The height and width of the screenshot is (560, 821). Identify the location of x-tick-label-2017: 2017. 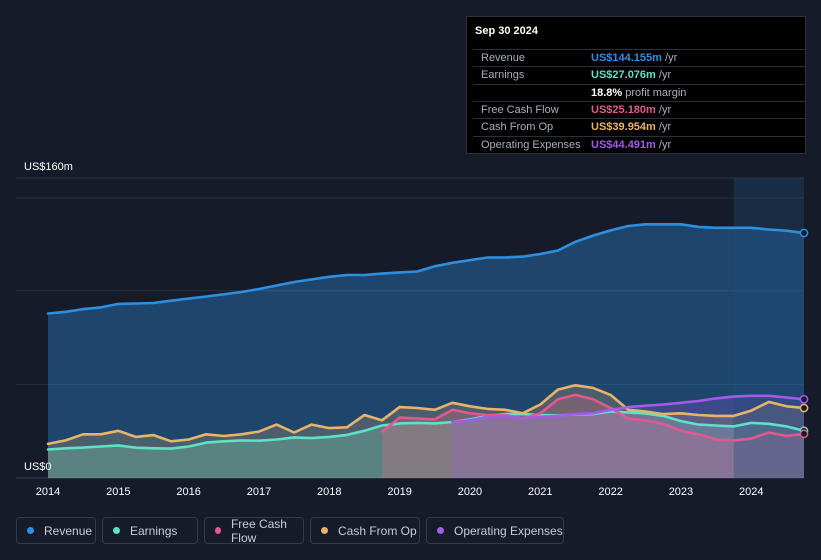
(259, 492).